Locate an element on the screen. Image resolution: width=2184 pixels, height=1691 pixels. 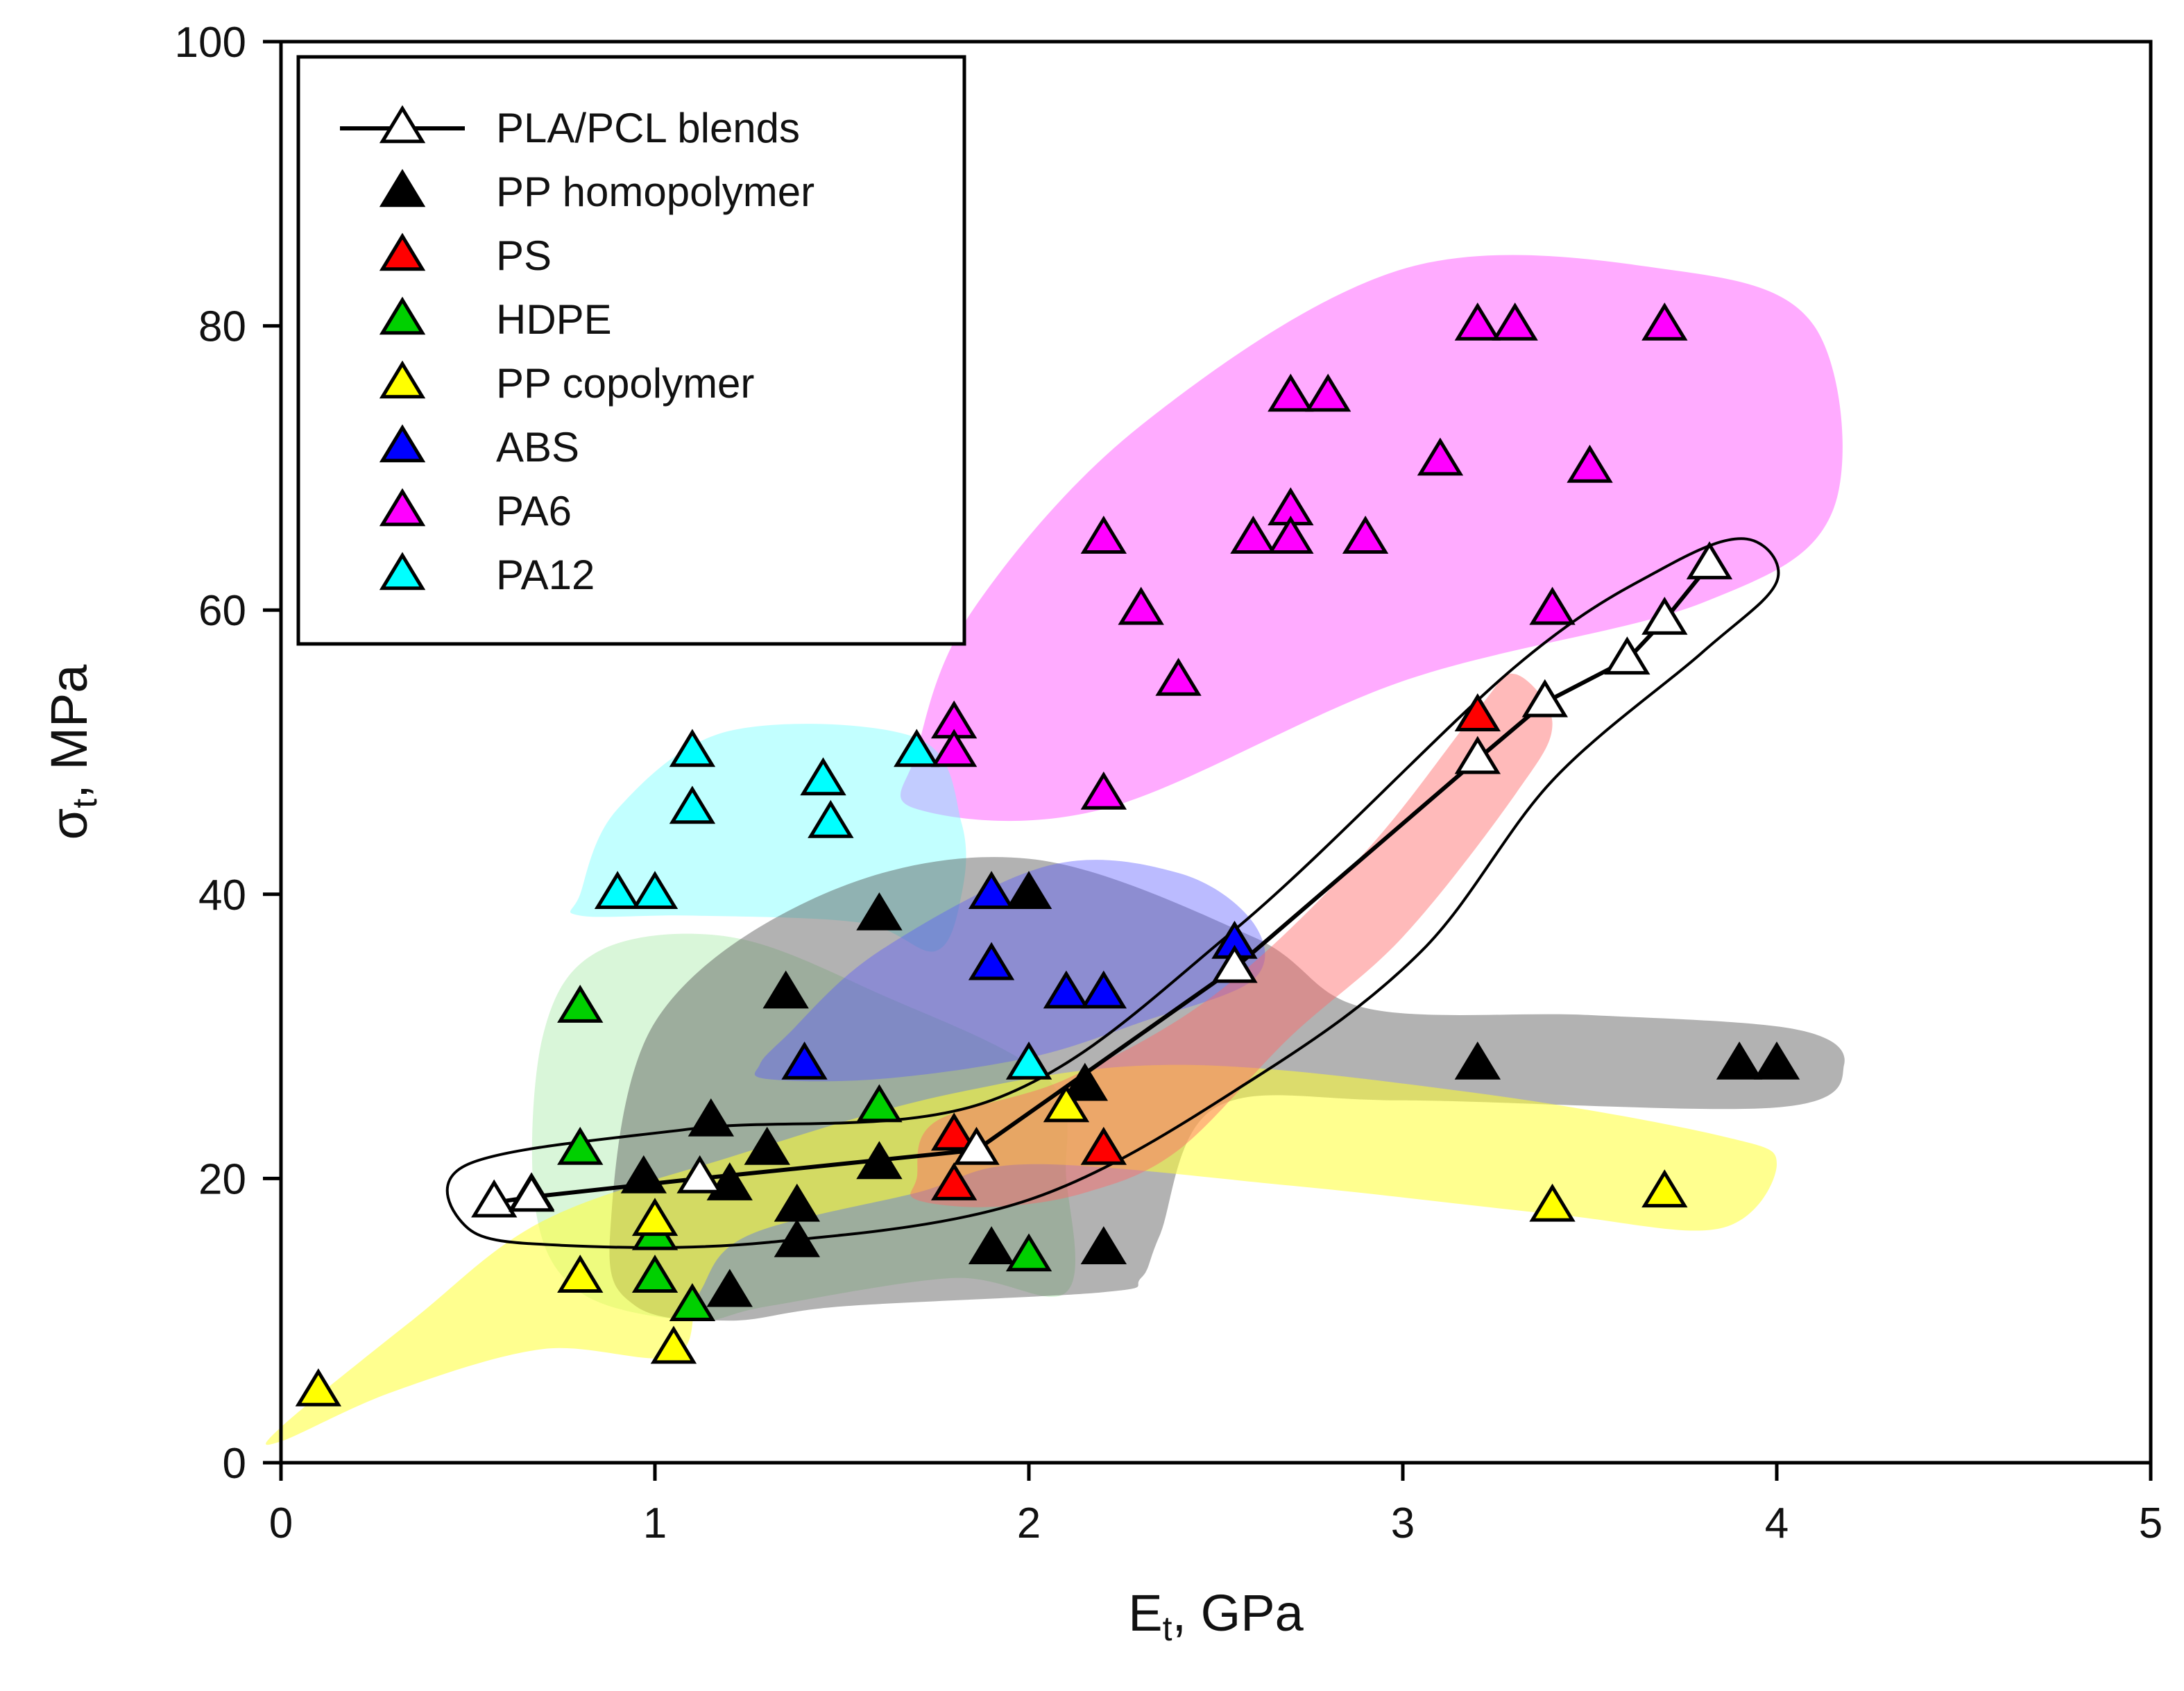
legend-marker-ps is located at coordinates (402, 252).